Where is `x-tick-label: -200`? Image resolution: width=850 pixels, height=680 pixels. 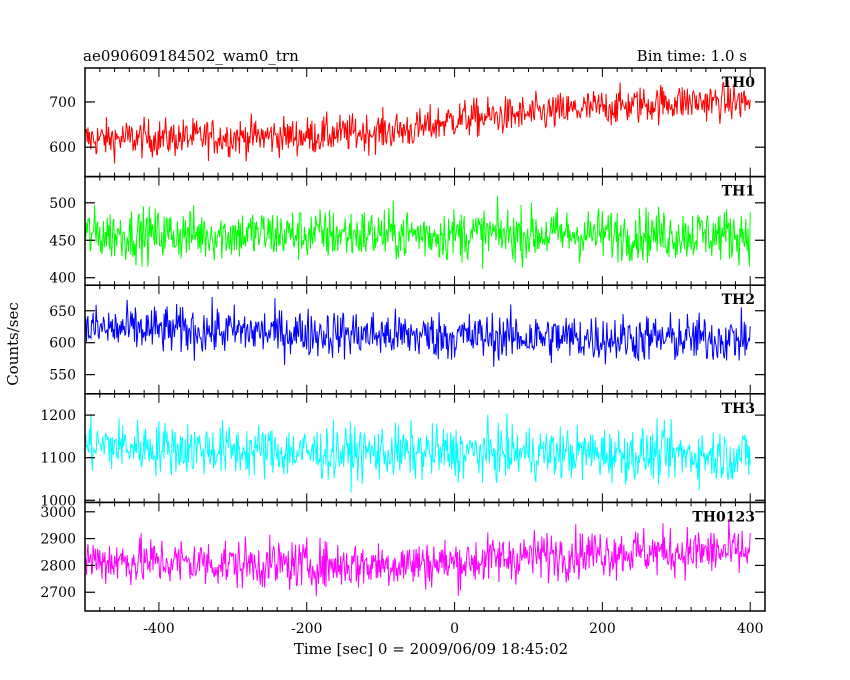
x-tick-label: -200 is located at coordinates (306, 629).